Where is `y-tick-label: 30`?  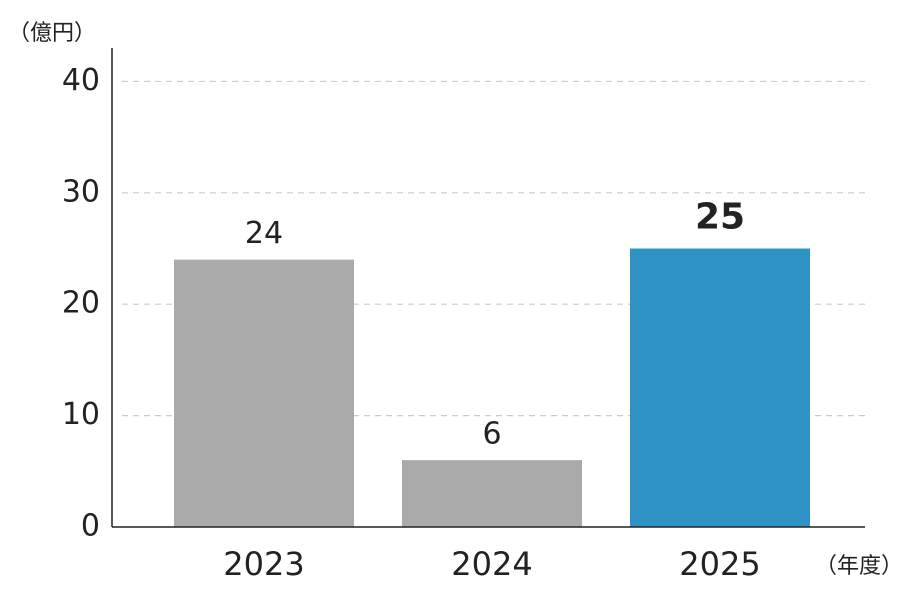 y-tick-label: 30 is located at coordinates (81, 191).